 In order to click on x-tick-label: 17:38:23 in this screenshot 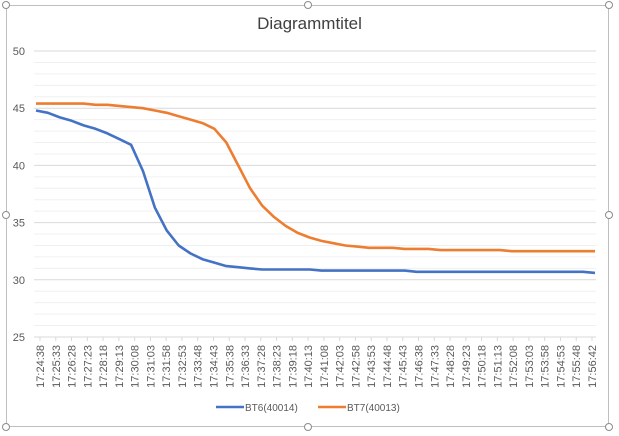, I will do `click(278, 366)`.